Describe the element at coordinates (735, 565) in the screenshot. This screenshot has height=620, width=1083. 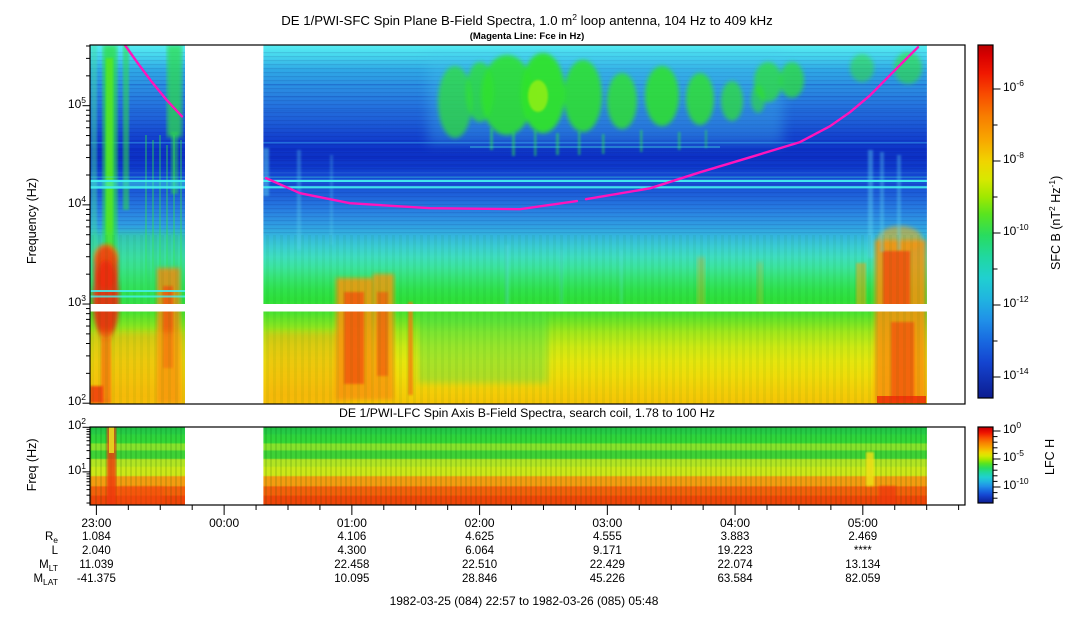
I see `ephemeris-value: 22.074` at that location.